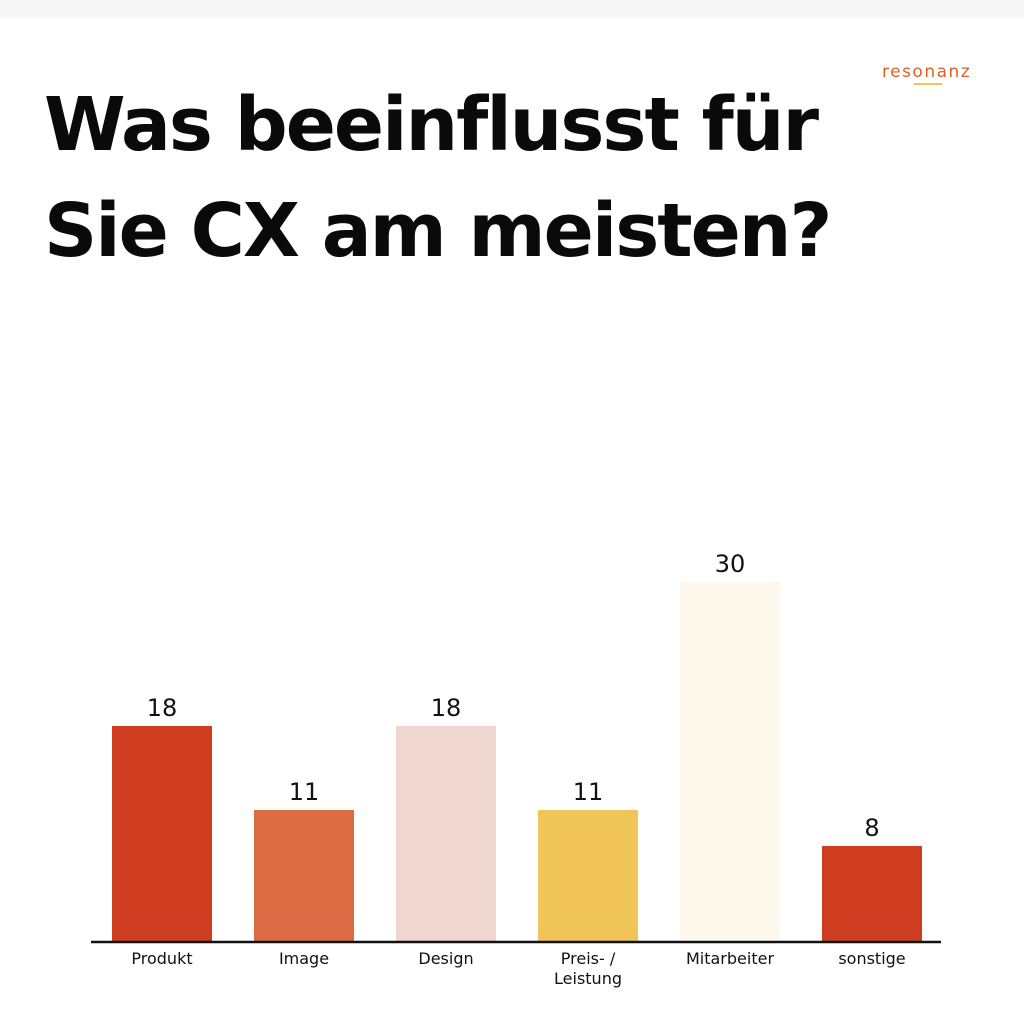 This screenshot has height=1020, width=1024. What do you see at coordinates (512, 9) in the screenshot?
I see `top-strip` at bounding box center [512, 9].